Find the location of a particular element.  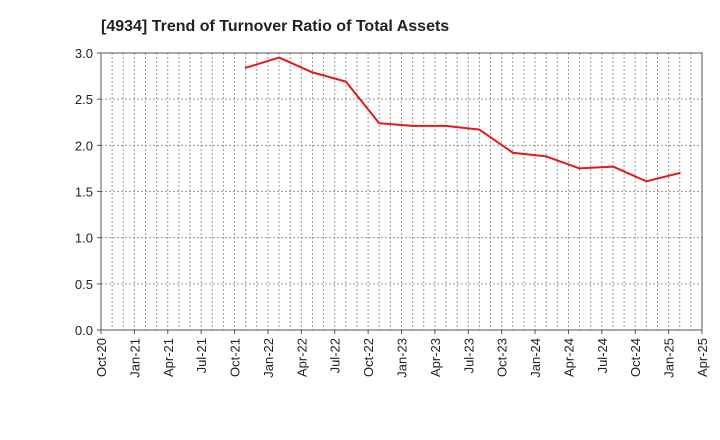

y-axis-ticks: 0.0 0.5 1.0 1.5 2.0 2.5 3.0 is located at coordinates (88, 192).